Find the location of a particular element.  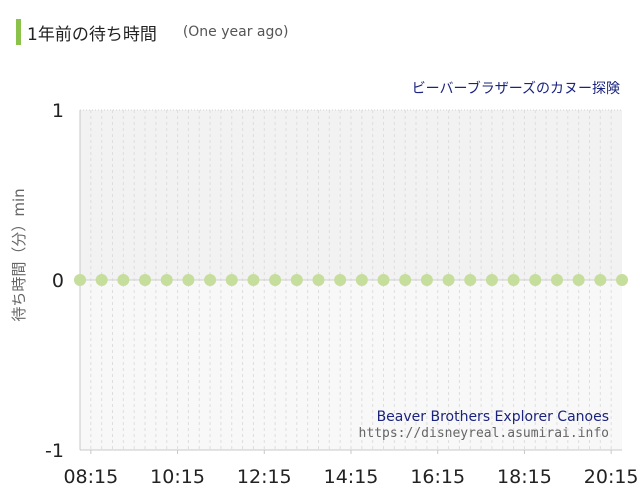

x-tick-label: 18:15 is located at coordinates (524, 477).